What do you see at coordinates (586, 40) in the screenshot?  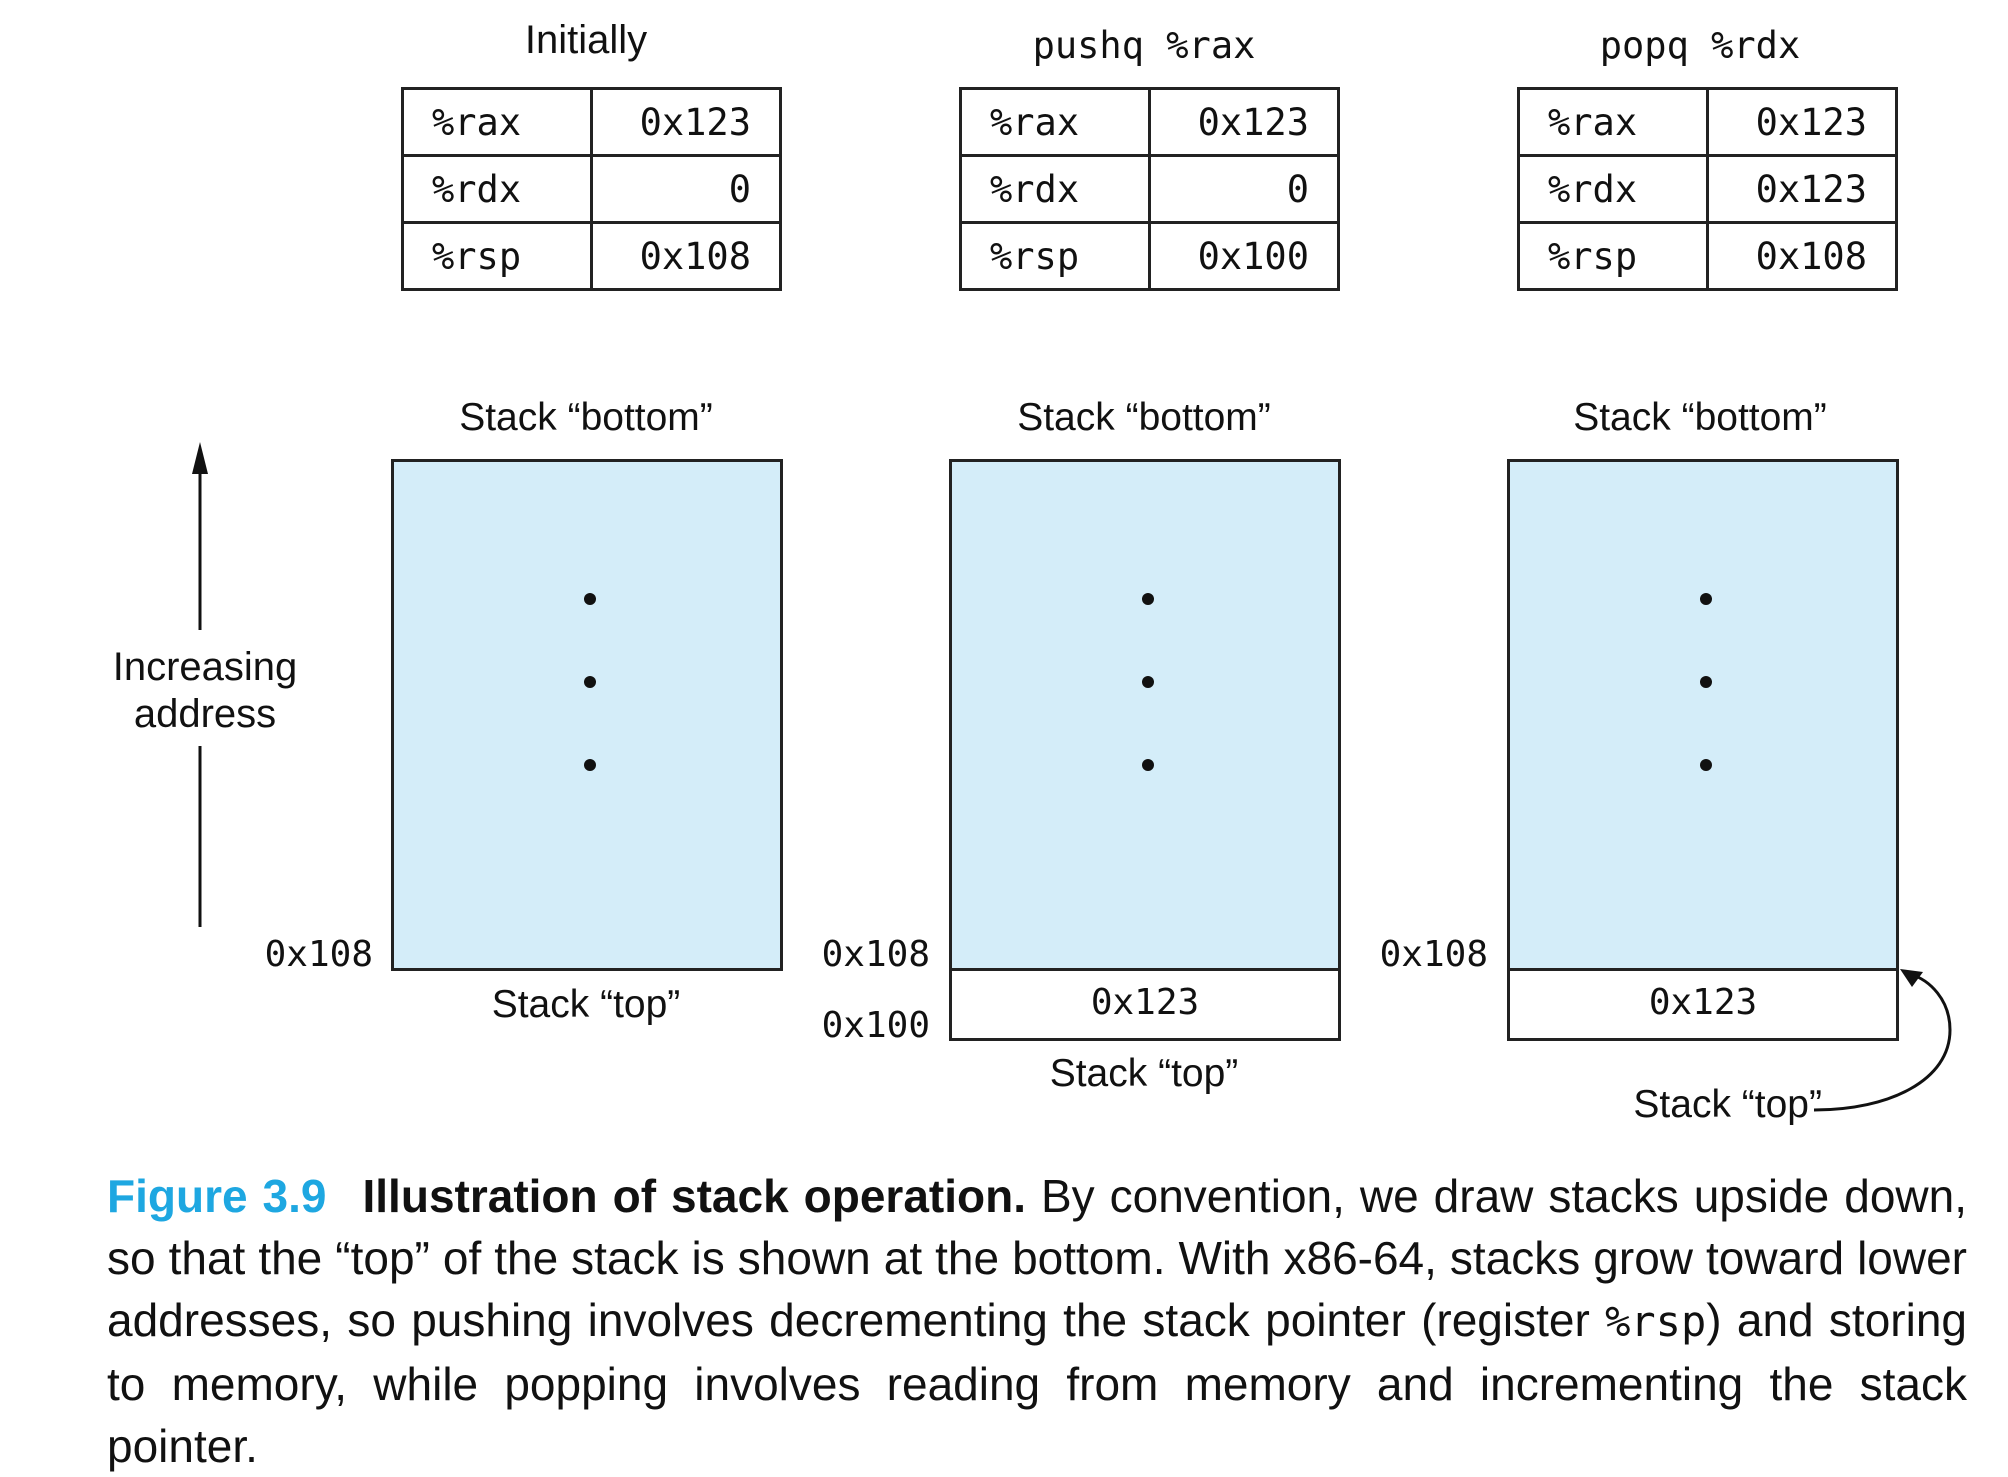 I see `panel-title-initially: Initially` at bounding box center [586, 40].